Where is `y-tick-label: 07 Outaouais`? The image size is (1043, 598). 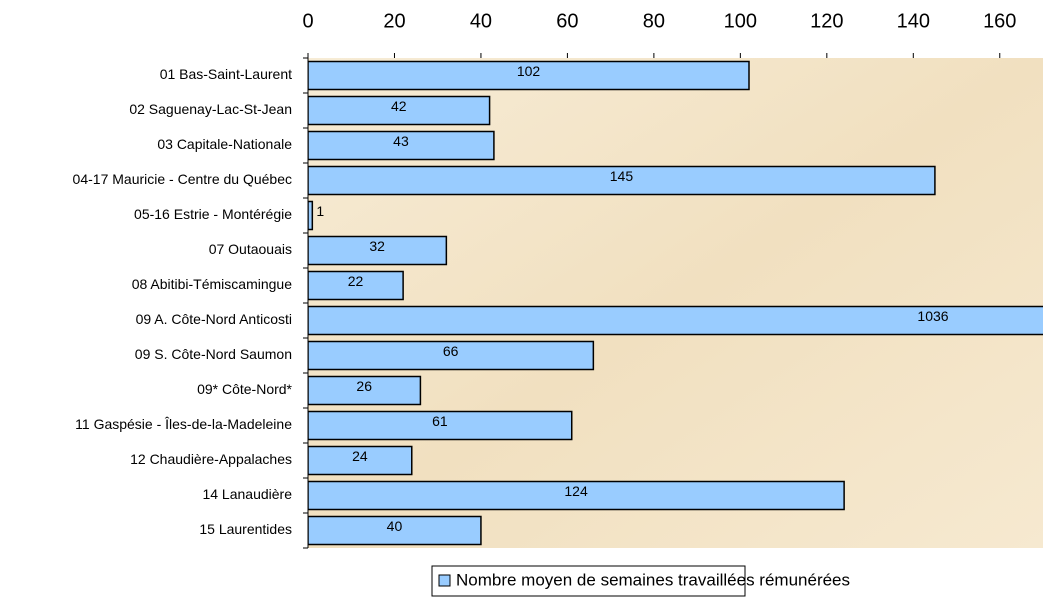
y-tick-label: 07 Outaouais is located at coordinates (250, 249).